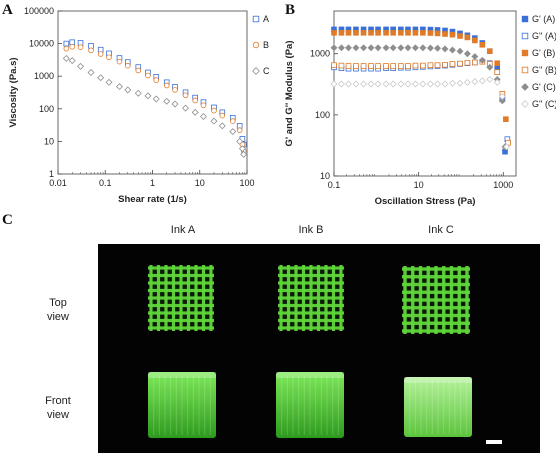 The width and height of the screenshot is (556, 458). Describe the element at coordinates (320, 54) in the screenshot. I see `y-tick-label: 1000` at that location.